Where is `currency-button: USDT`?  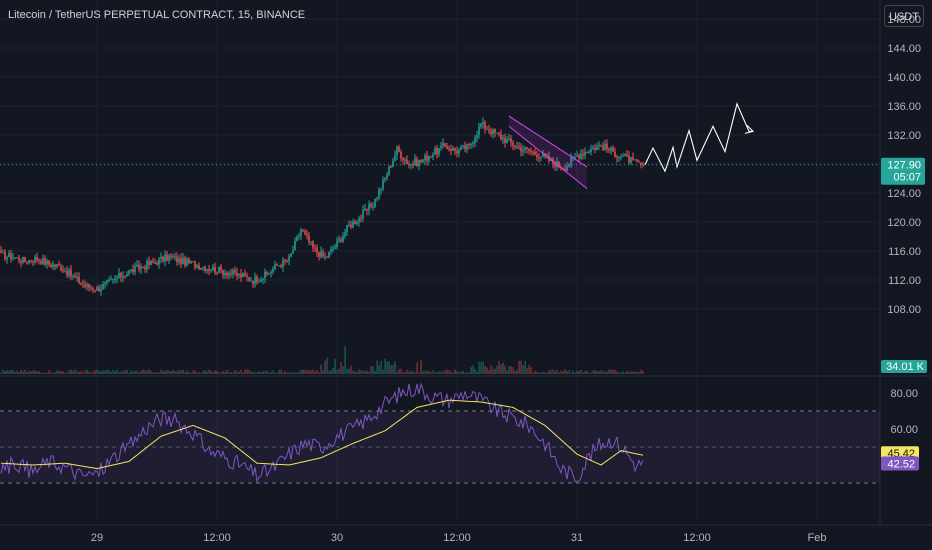 currency-button: USDT is located at coordinates (904, 16).